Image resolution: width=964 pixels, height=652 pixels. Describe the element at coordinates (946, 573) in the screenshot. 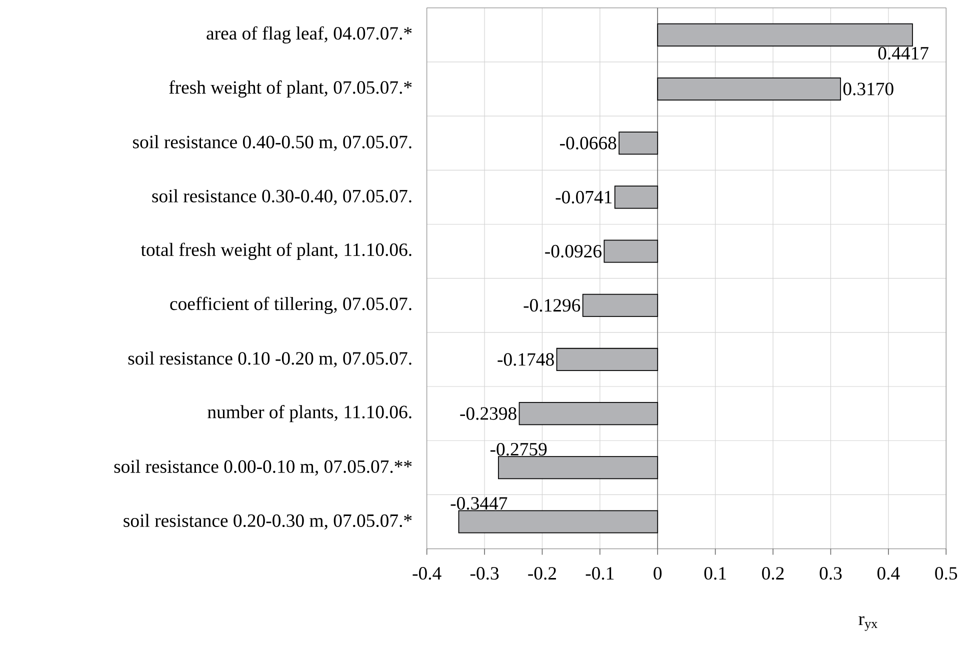

I see `x-tick-label: 0.5` at that location.